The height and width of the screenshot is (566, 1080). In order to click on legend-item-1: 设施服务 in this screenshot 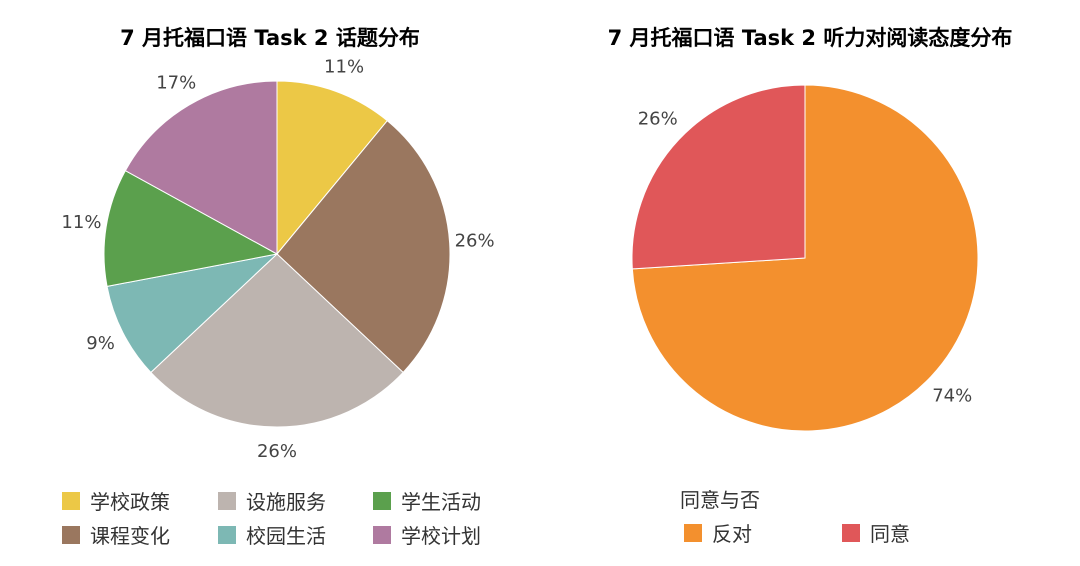, I will do `click(272, 500)`.